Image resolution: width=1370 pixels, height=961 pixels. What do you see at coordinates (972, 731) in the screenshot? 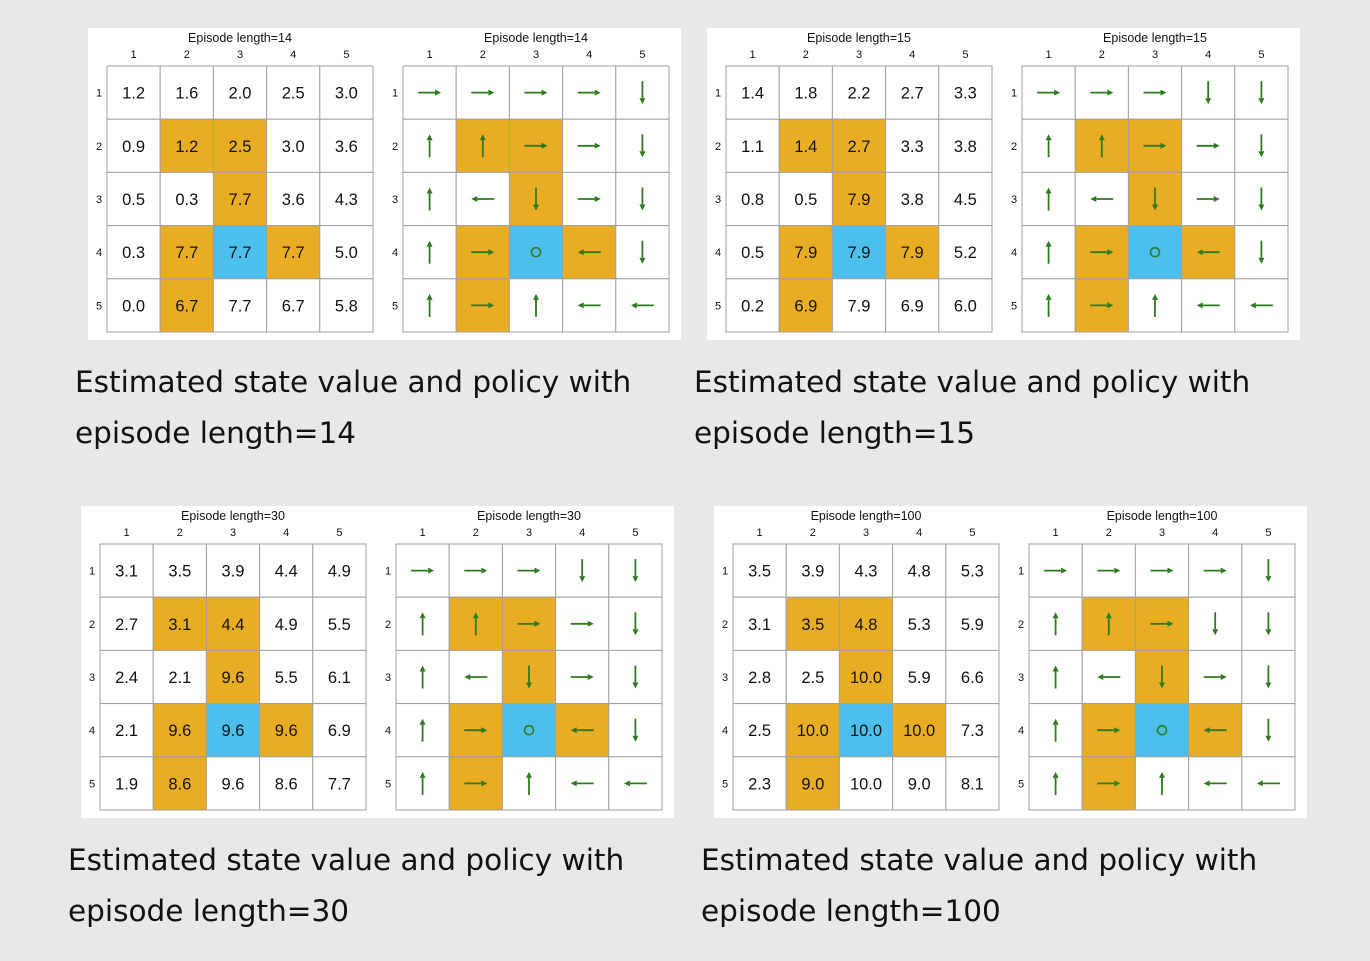
I see `state-value-label: 7.3` at bounding box center [972, 731].